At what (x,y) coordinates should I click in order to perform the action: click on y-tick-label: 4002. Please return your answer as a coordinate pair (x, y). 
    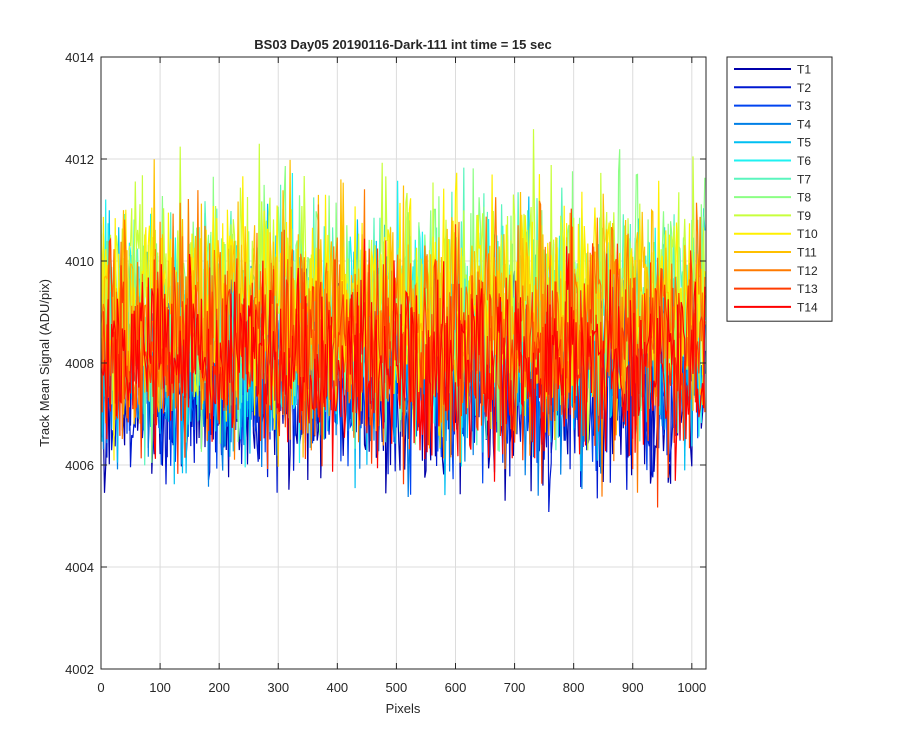
    Looking at the image, I should click on (79, 669).